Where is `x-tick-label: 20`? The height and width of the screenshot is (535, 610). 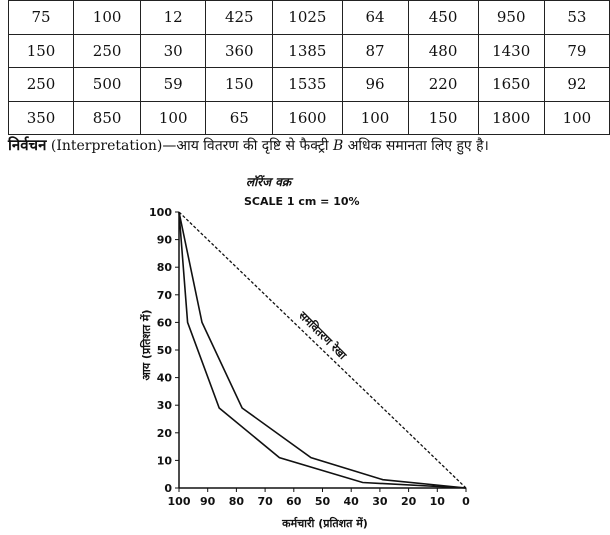 x-tick-label: 20 is located at coordinates (409, 501).